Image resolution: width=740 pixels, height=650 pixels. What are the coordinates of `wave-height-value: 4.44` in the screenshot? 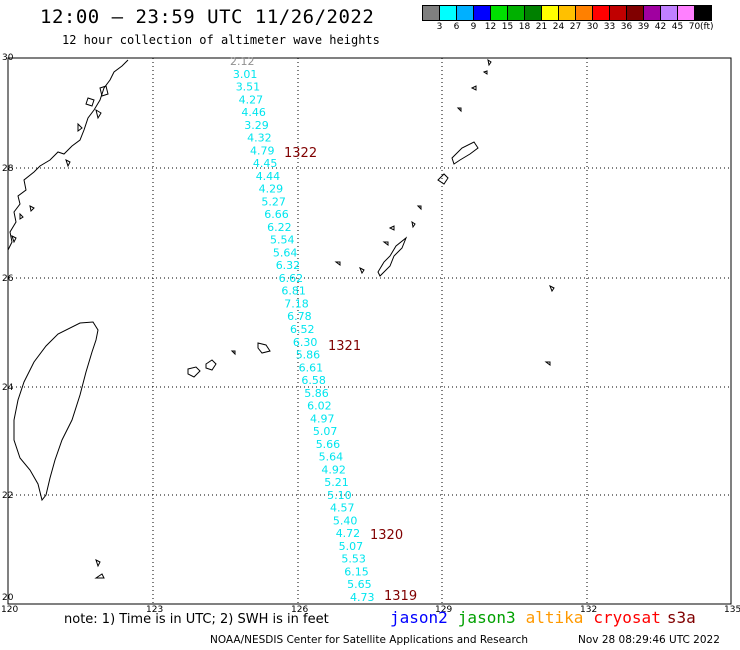 It's located at (268, 176).